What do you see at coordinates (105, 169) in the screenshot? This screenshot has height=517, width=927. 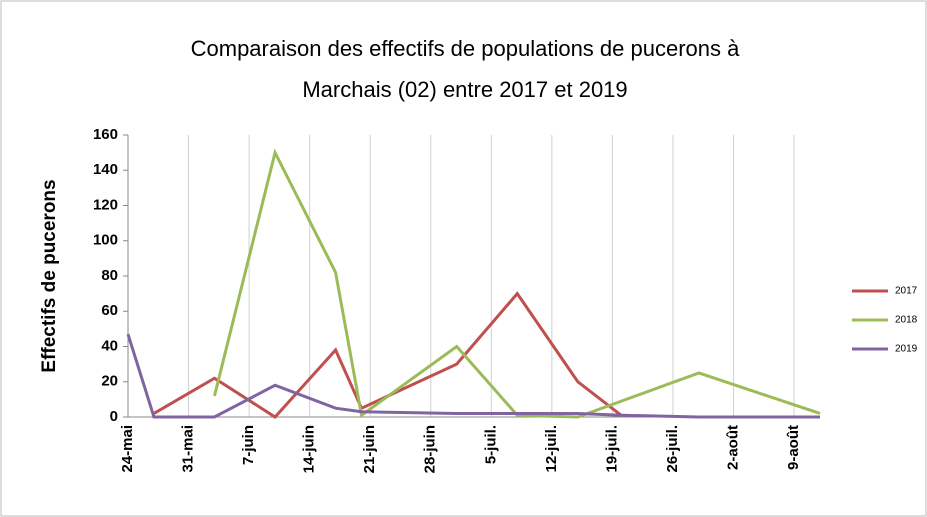 I see `y-tick-label: 140` at bounding box center [105, 169].